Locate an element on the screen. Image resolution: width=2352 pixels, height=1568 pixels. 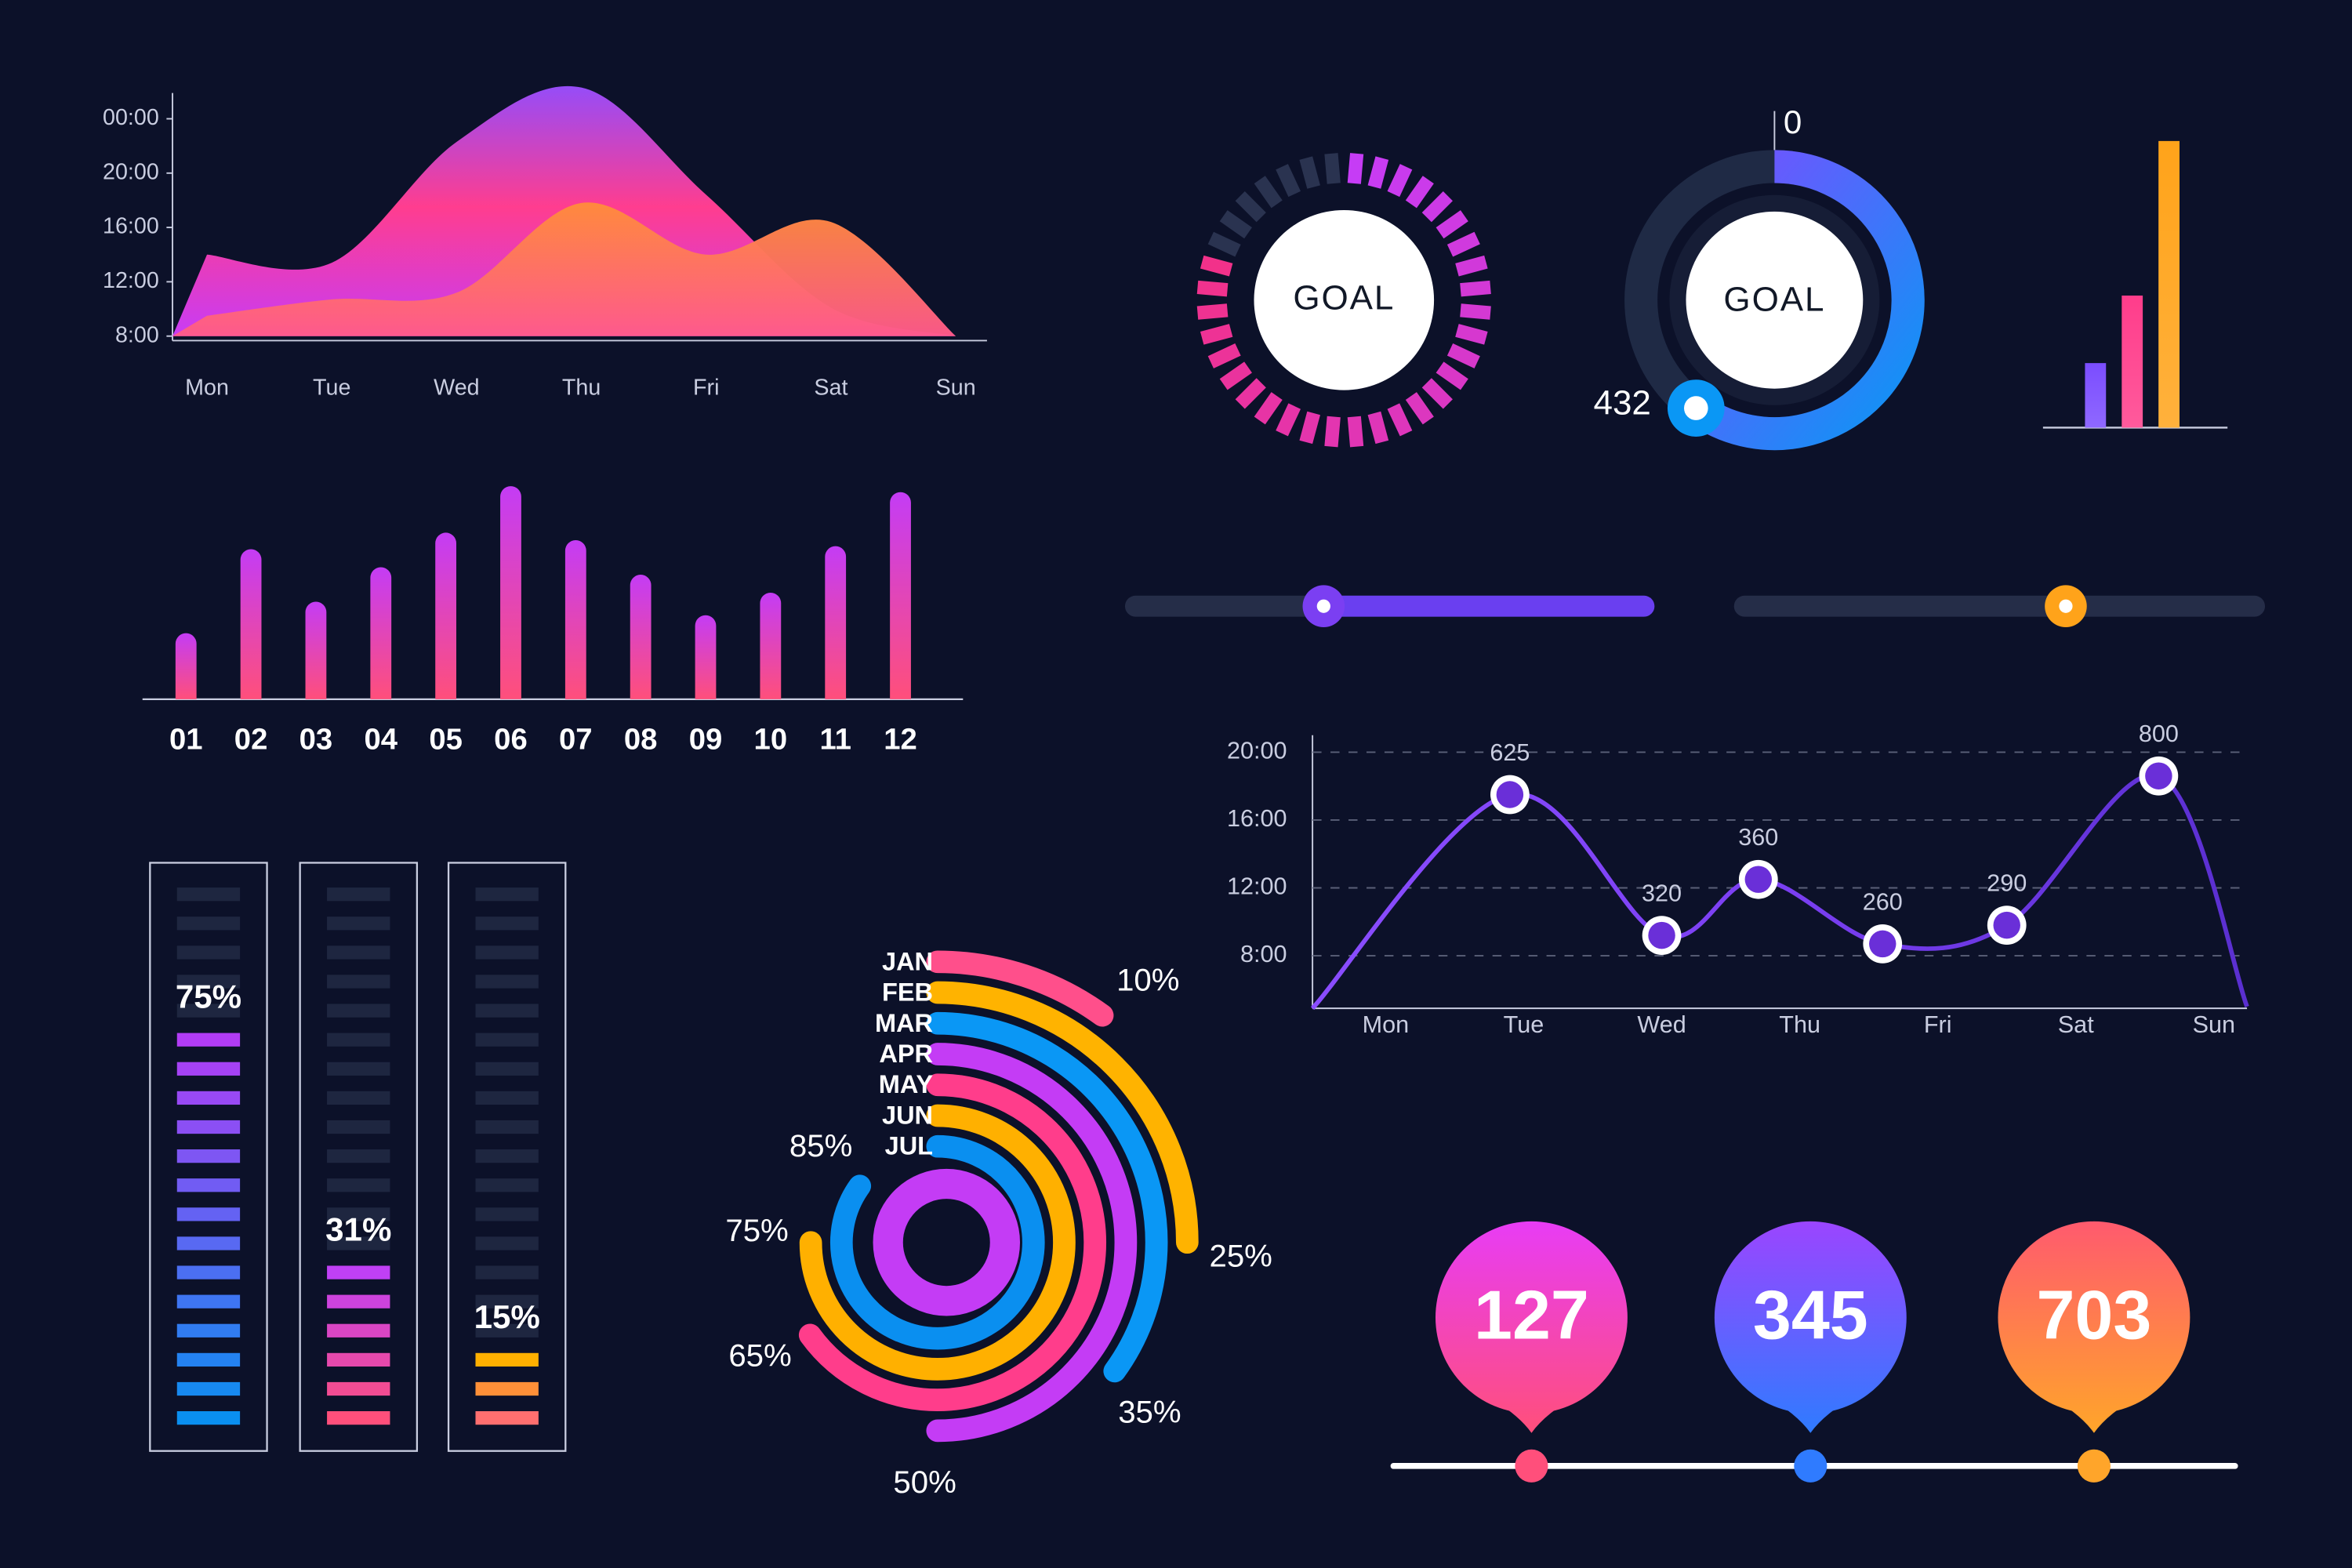
percent-label: 50% is located at coordinates (924, 1482).